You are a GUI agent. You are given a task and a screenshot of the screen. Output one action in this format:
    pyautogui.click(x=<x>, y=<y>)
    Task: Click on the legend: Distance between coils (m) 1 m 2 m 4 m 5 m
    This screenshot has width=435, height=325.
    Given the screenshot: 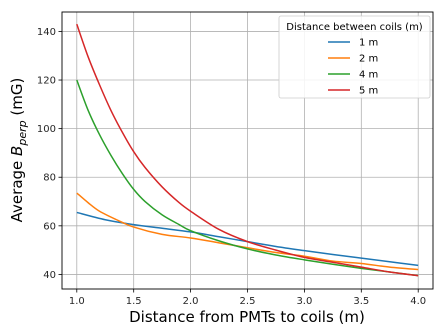 What is the action you would take?
    pyautogui.click(x=354, y=57)
    